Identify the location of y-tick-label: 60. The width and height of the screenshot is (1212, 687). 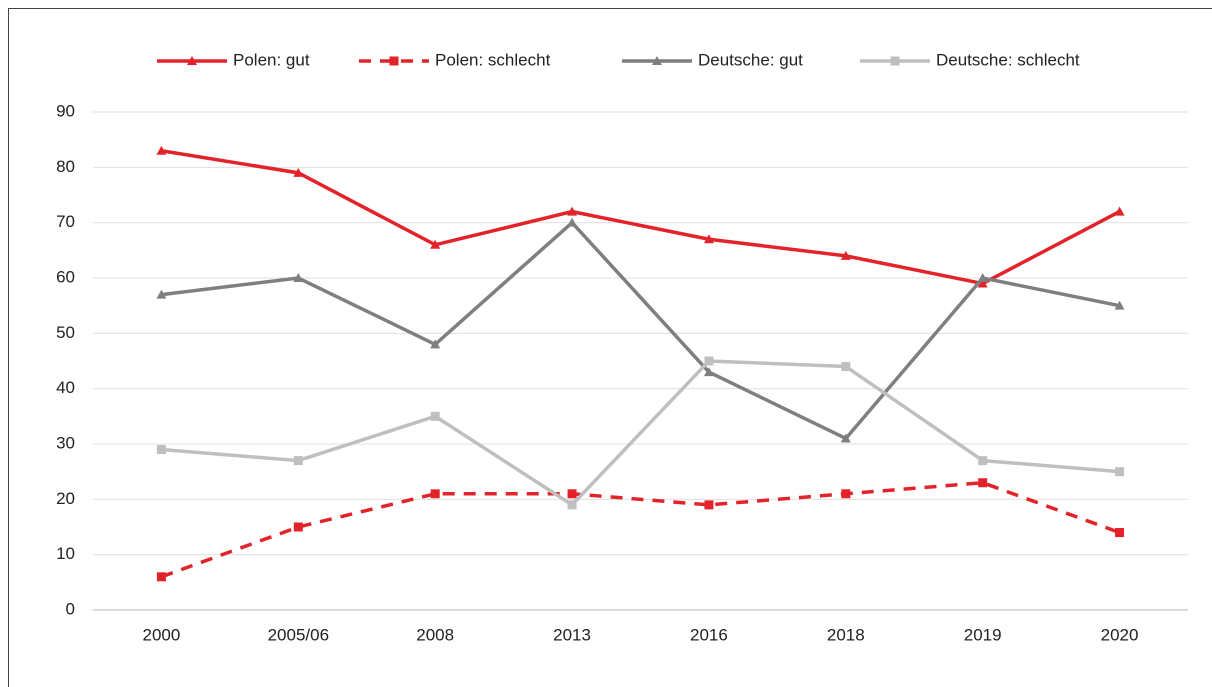
(65, 276).